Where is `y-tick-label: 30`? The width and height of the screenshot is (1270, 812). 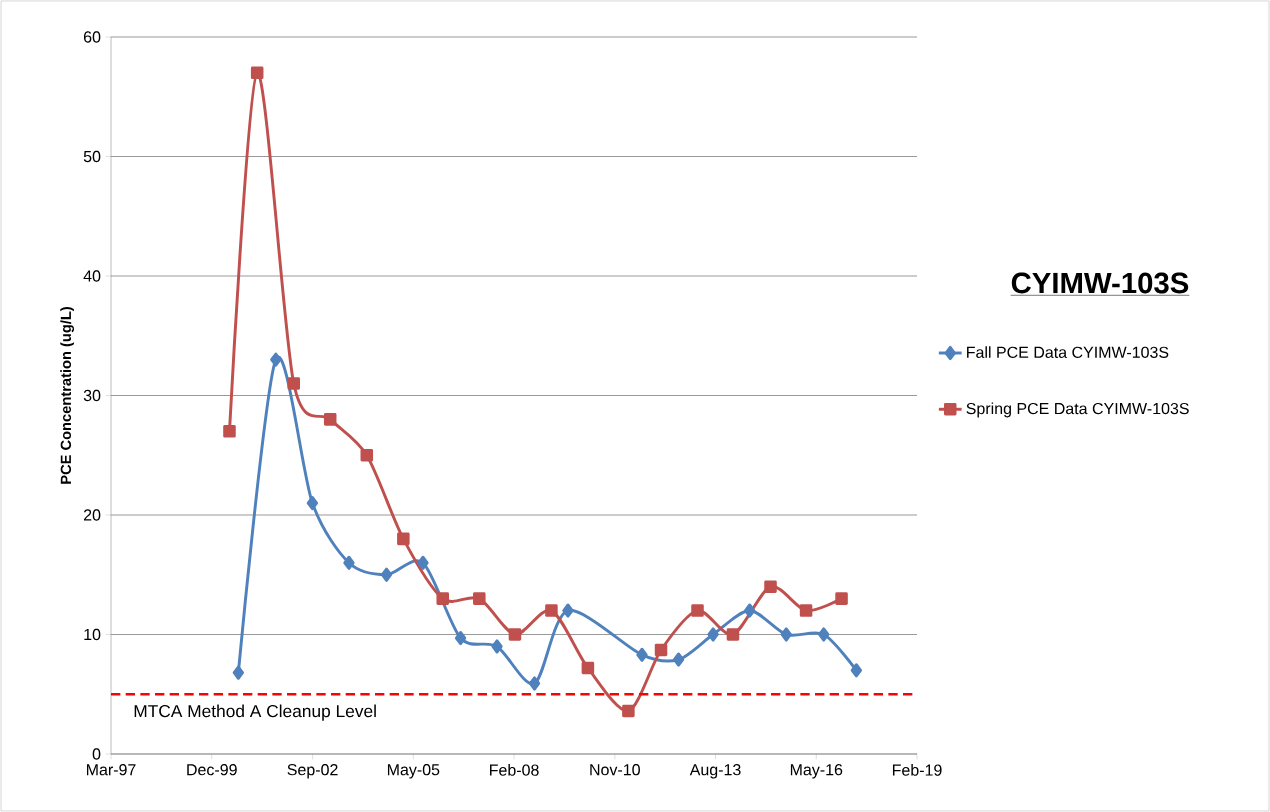
y-tick-label: 30 is located at coordinates (92, 395).